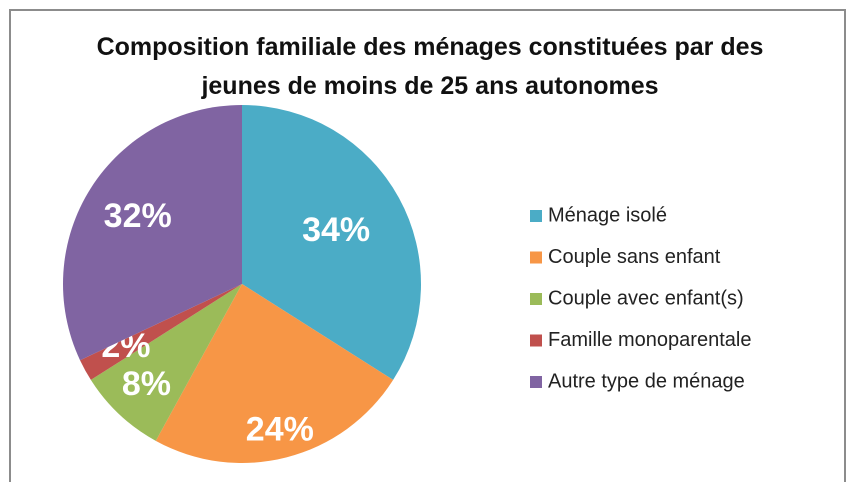 This screenshot has width=855, height=482. What do you see at coordinates (646, 381) in the screenshot?
I see `legend-label: Autre type de ménage` at bounding box center [646, 381].